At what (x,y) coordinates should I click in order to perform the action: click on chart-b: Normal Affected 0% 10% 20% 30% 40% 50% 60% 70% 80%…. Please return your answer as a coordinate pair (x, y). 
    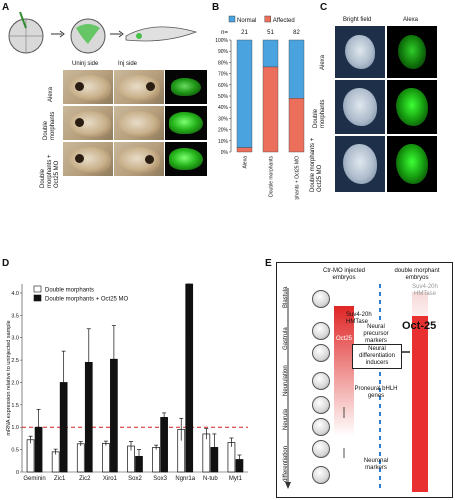
    Looking at the image, I should click on (260, 107).